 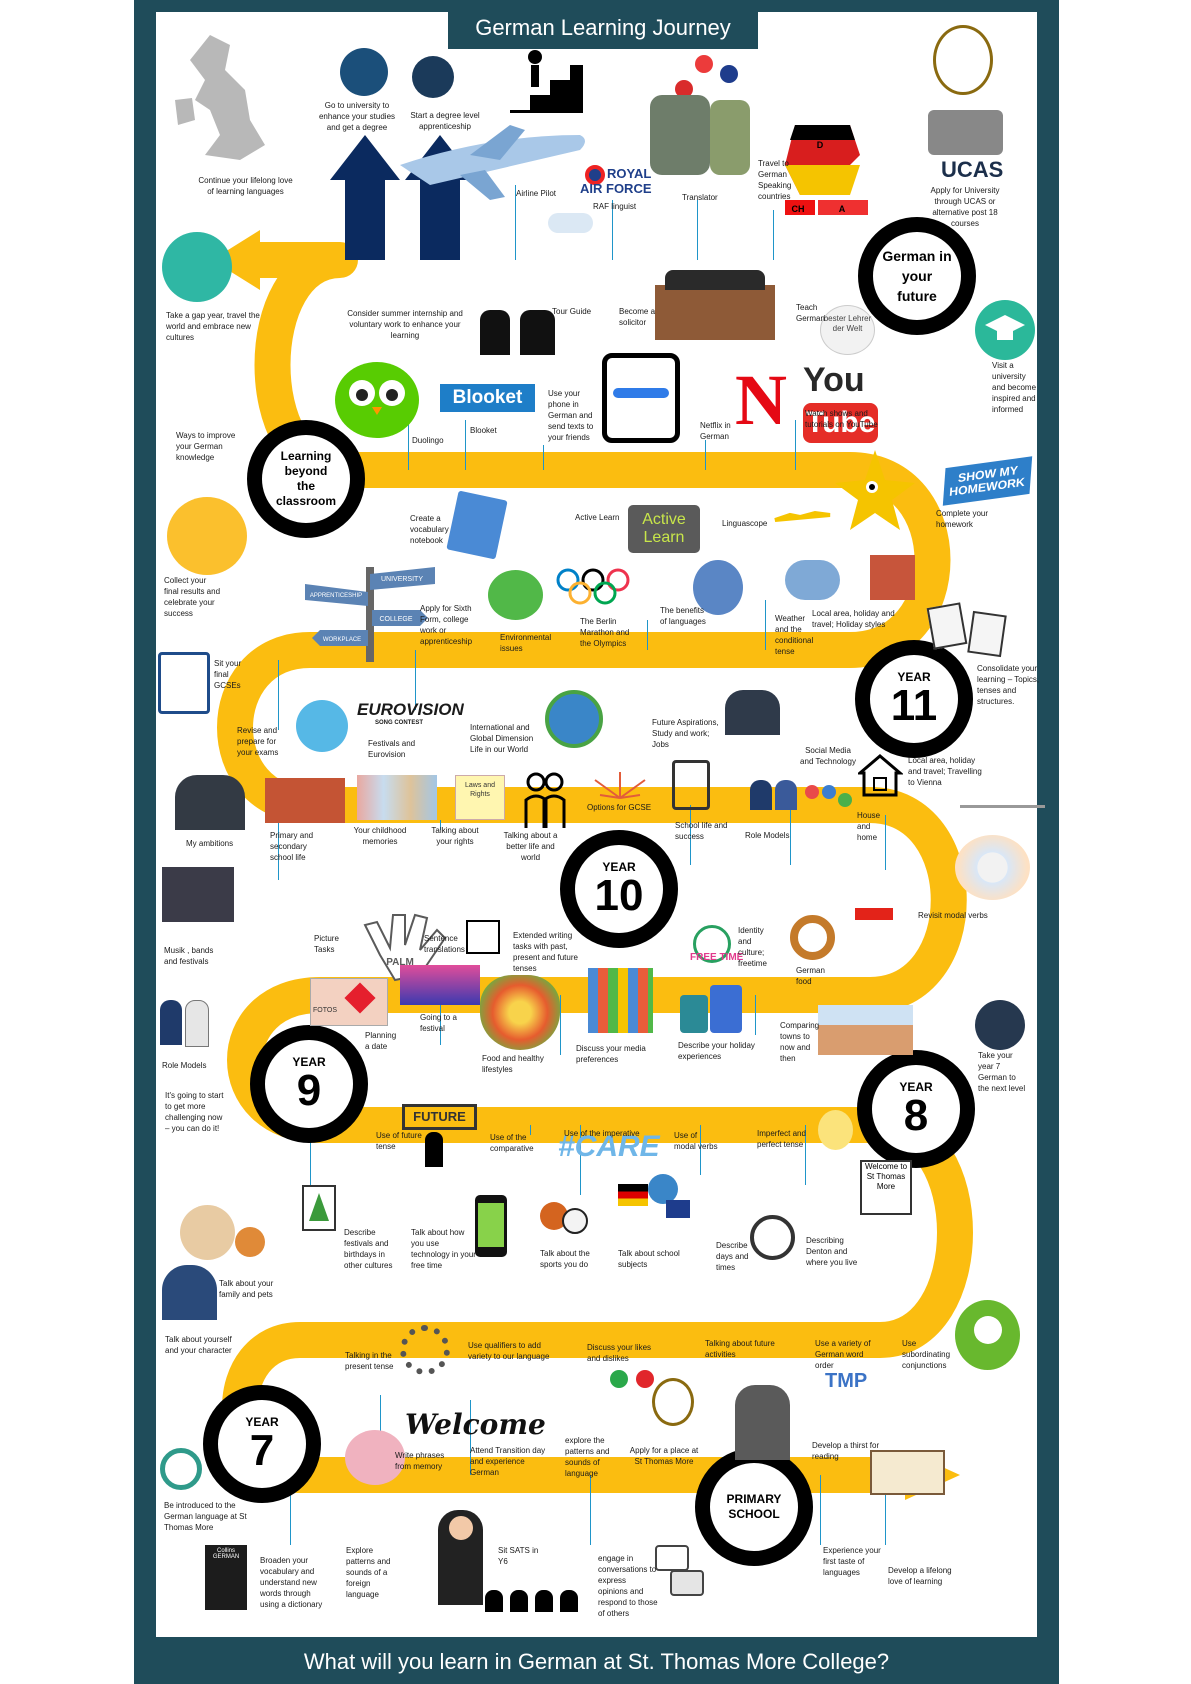 I want to click on person-sitting-icon, so click(x=189, y=1292).